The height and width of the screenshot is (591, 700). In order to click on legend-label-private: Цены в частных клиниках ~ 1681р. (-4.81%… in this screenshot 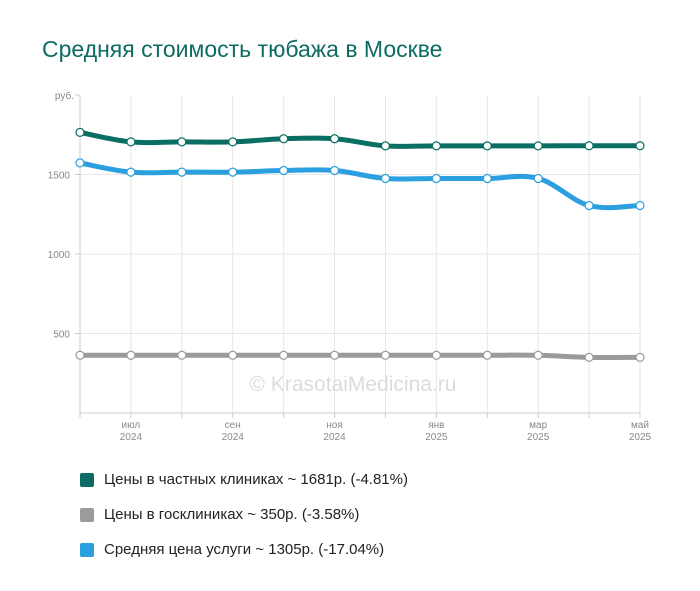, I will do `click(256, 479)`.